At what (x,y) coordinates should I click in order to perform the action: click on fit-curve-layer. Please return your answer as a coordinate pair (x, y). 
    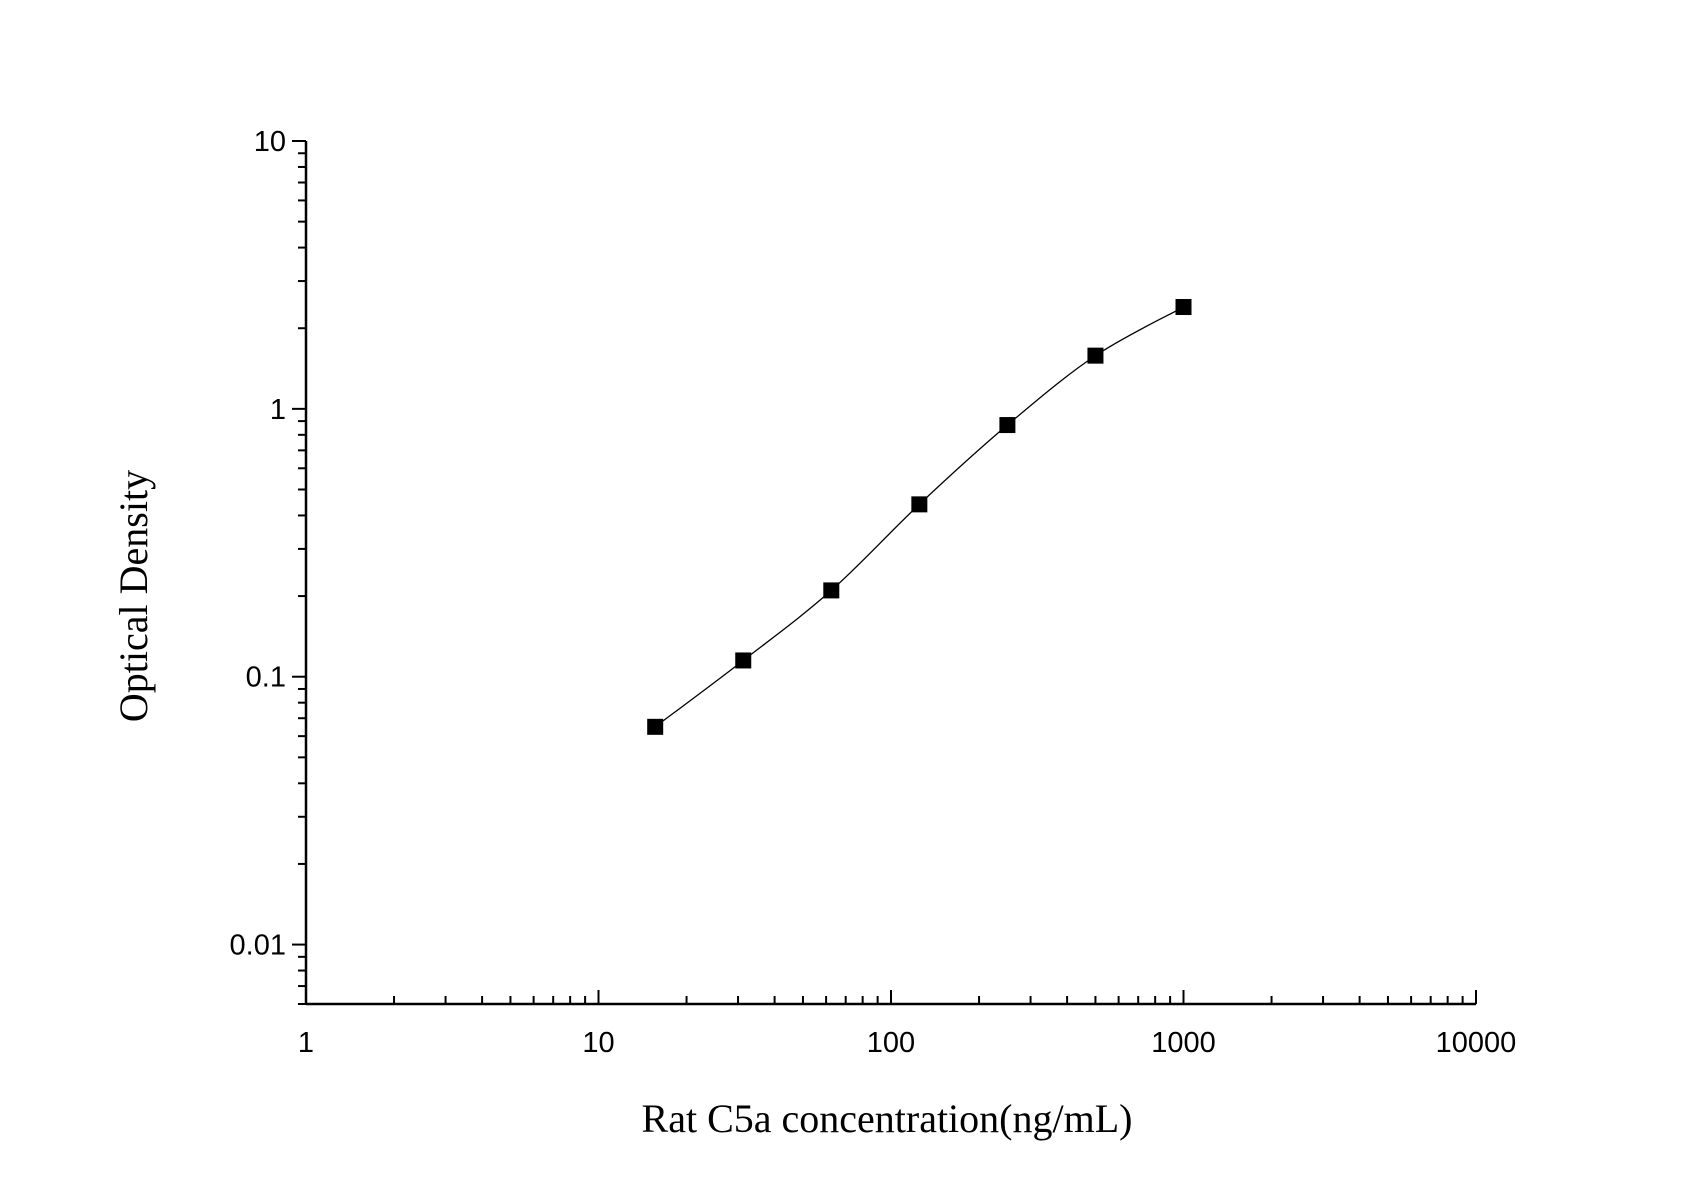
    Looking at the image, I should click on (919, 517).